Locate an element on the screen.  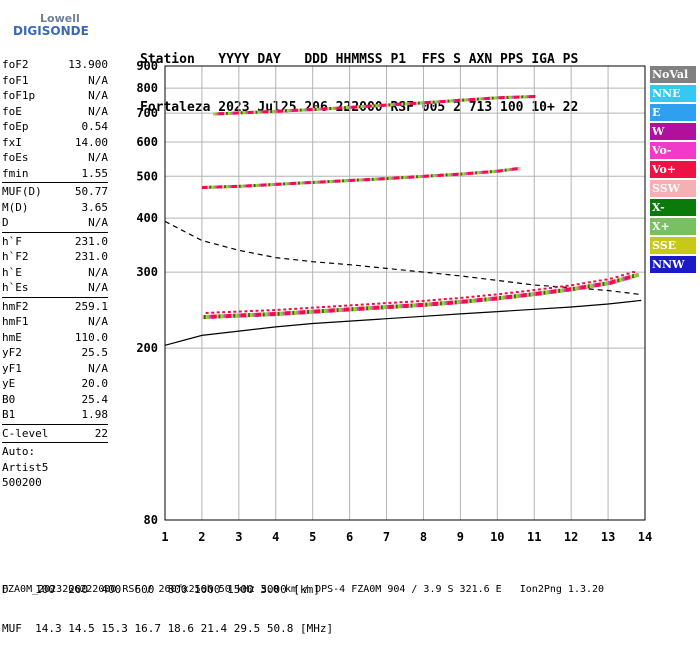
profile-dashed-line is located at coordinates (403, 258).